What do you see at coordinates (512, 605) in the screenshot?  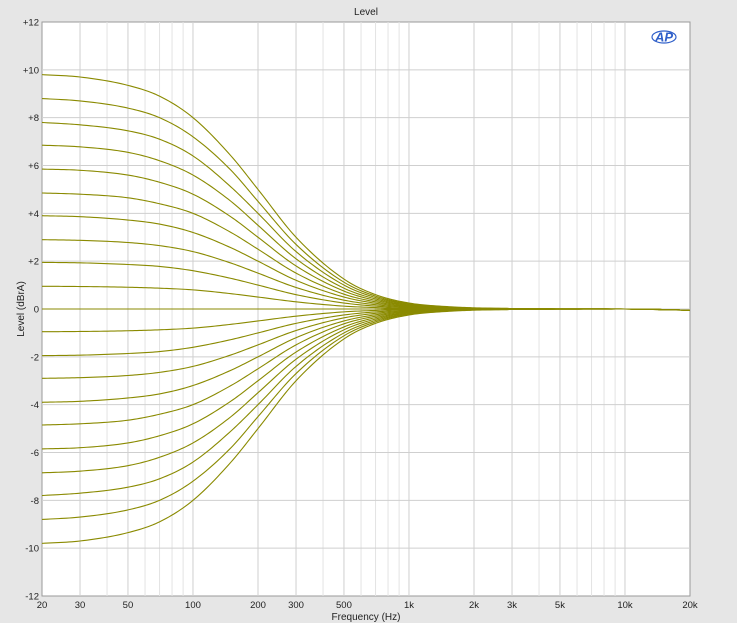 I see `x-tick-label: 3k` at bounding box center [512, 605].